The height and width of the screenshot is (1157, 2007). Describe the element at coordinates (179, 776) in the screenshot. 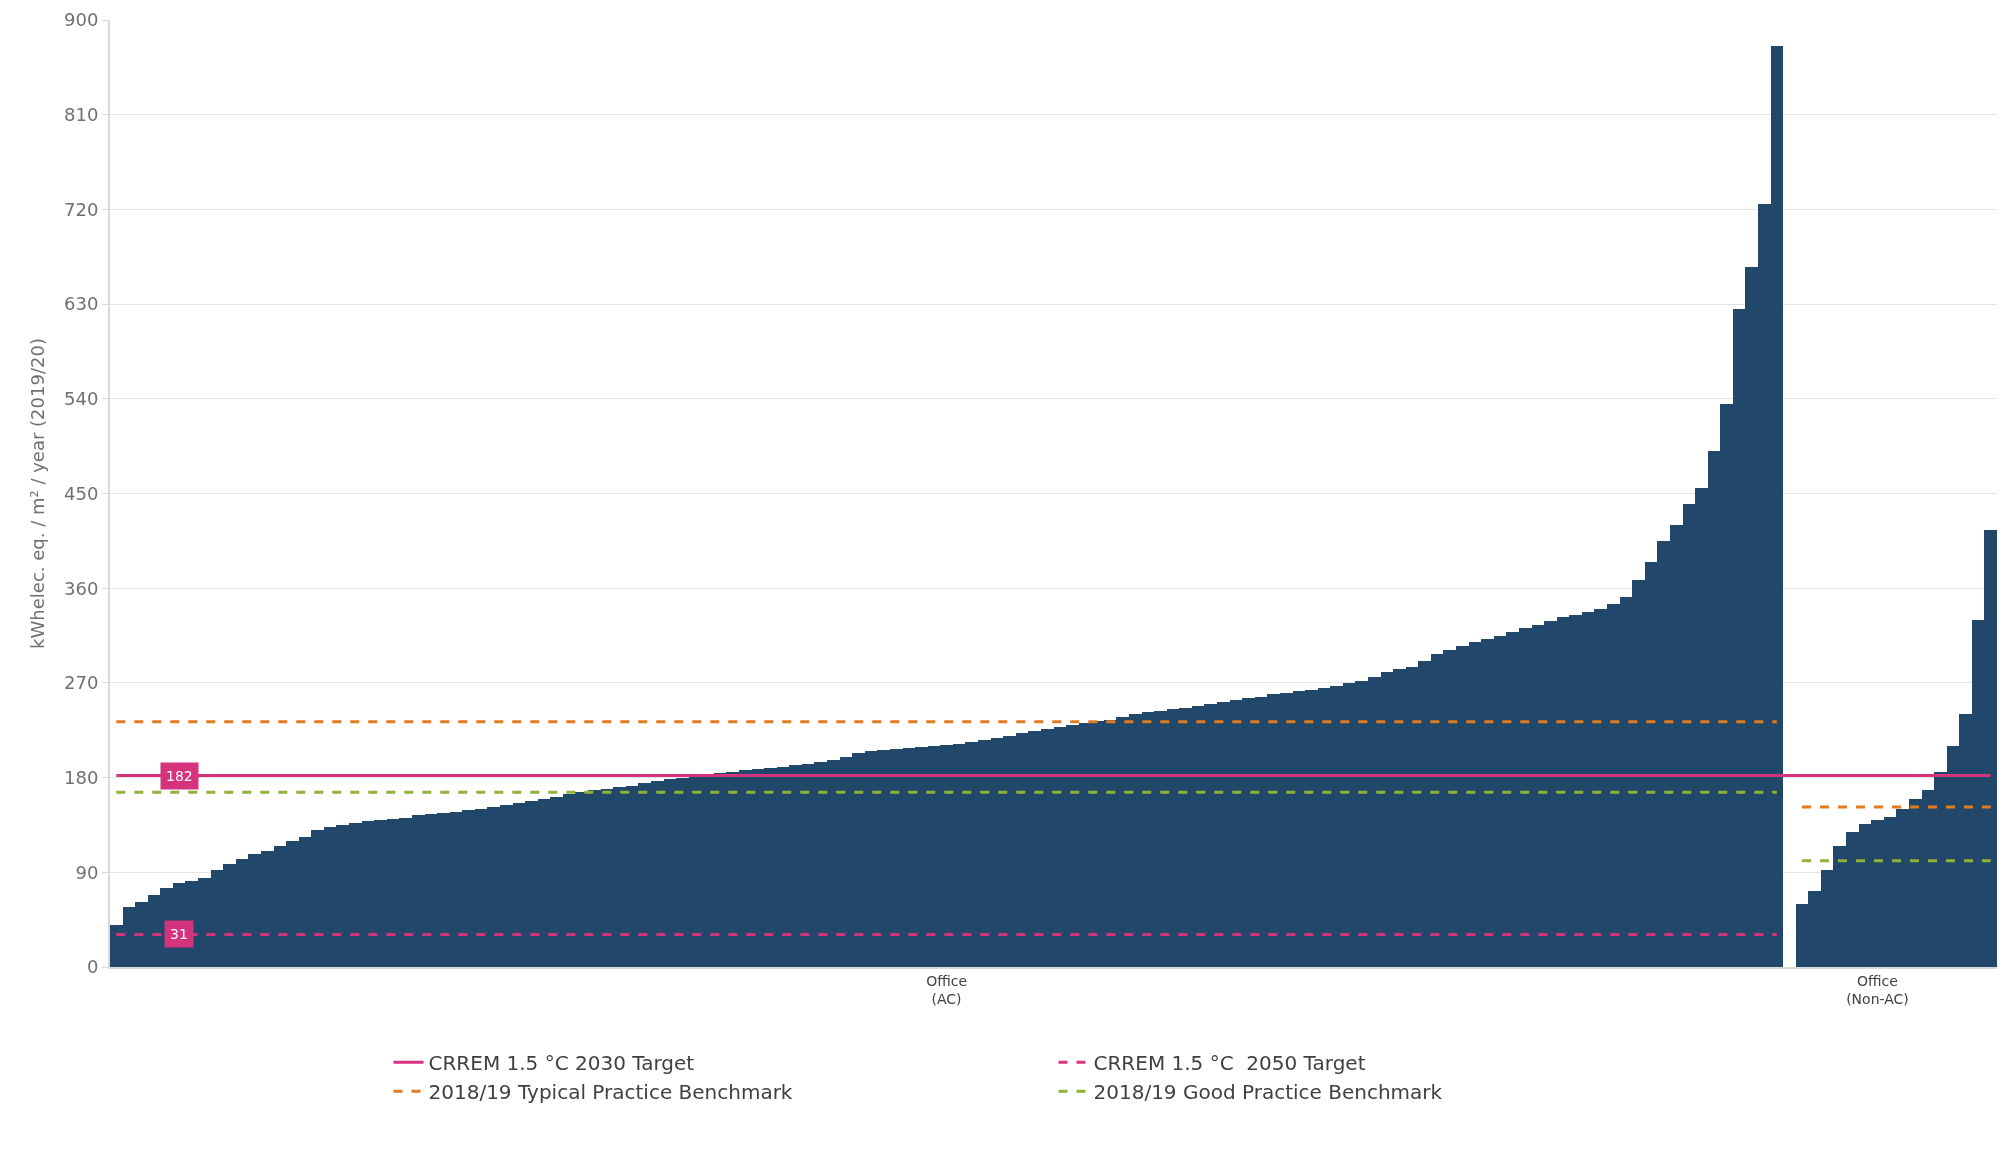

I see `annotation: 182` at that location.